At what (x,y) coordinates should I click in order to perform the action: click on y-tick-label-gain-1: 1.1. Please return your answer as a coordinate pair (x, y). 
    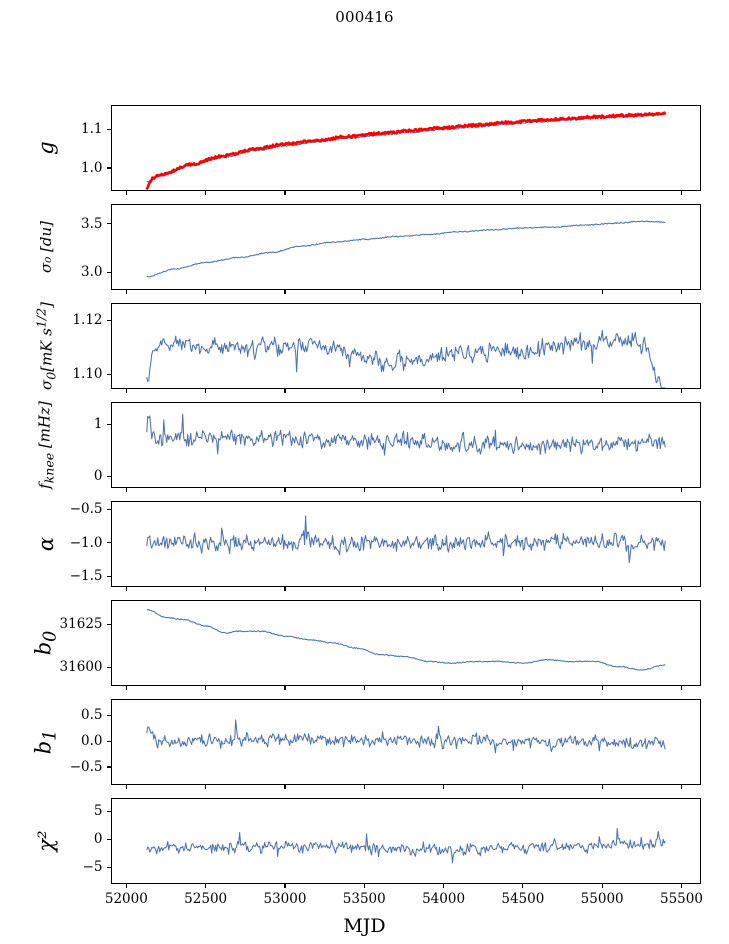
    Looking at the image, I should click on (92, 129).